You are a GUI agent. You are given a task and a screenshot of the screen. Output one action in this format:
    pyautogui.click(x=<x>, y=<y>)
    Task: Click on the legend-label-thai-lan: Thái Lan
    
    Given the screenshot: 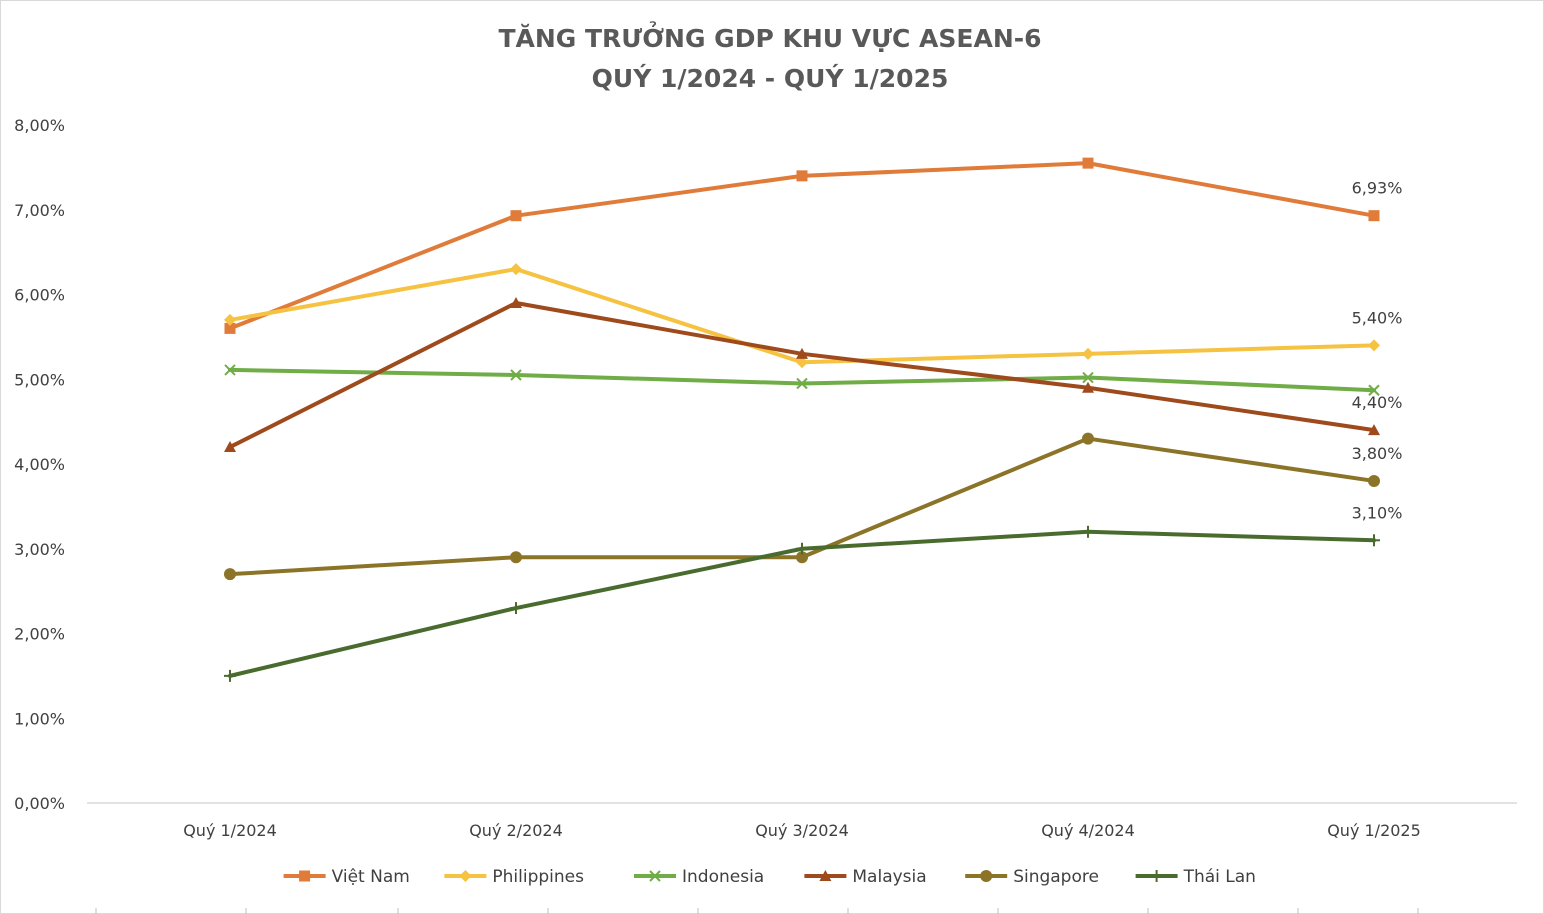 What is the action you would take?
    pyautogui.click(x=1219, y=877)
    